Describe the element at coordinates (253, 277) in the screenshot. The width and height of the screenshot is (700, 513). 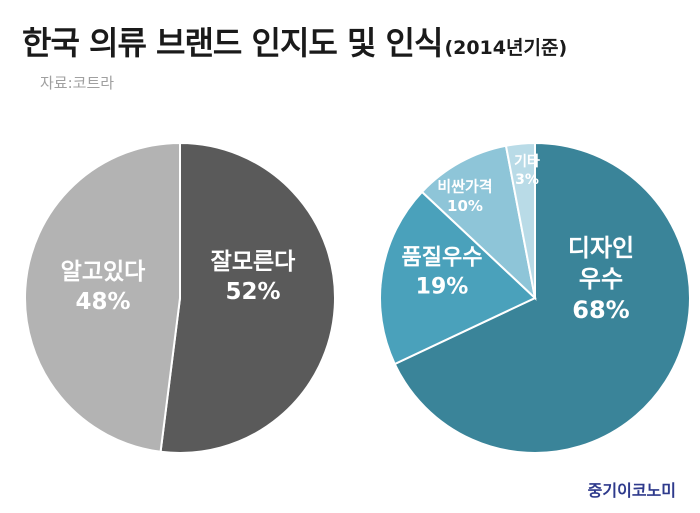
I see `slice-label-0-0: 잘모른다 52%` at that location.